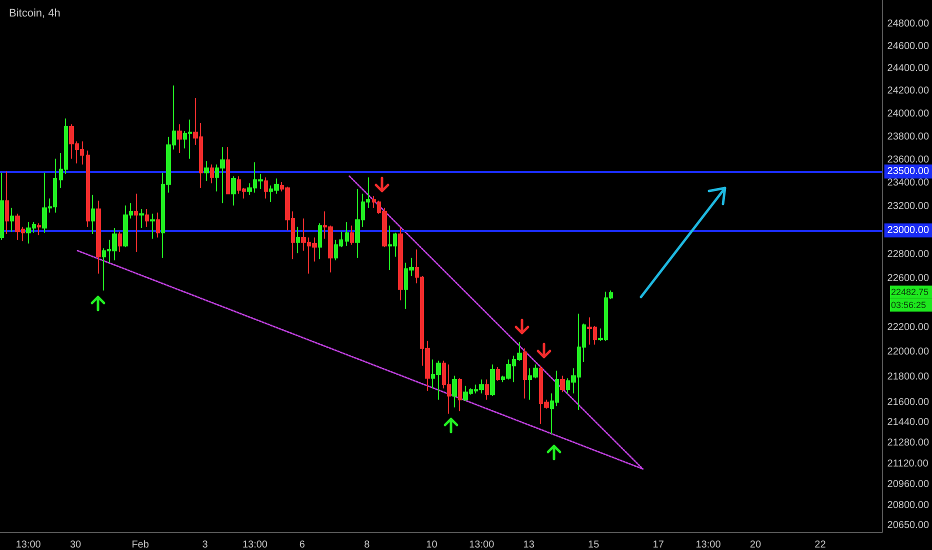 The image size is (932, 550). Describe the element at coordinates (908, 352) in the screenshot. I see `y-tick-label: 22000.00` at that location.